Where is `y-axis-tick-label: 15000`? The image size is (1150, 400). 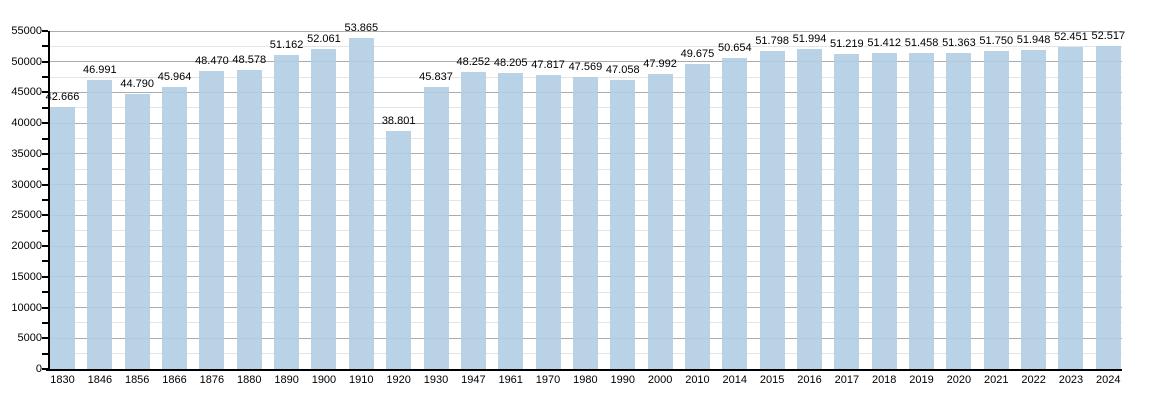
y-axis-tick-label: 15000 is located at coordinates (26, 276).